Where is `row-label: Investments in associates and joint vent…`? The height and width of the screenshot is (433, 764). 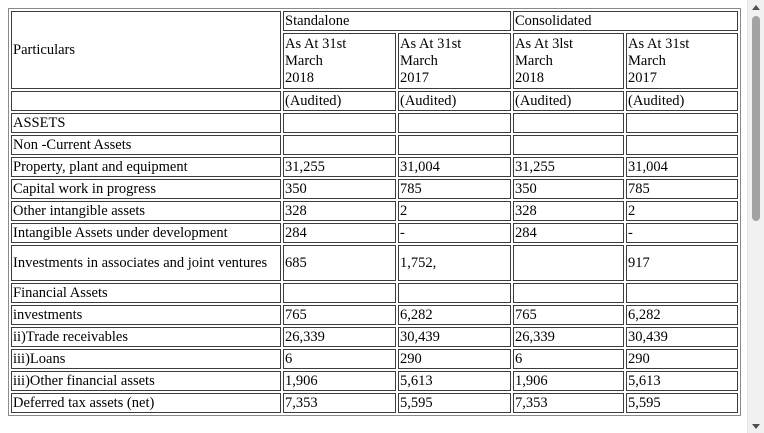
row-label: Investments in associates and joint vent… is located at coordinates (146, 263).